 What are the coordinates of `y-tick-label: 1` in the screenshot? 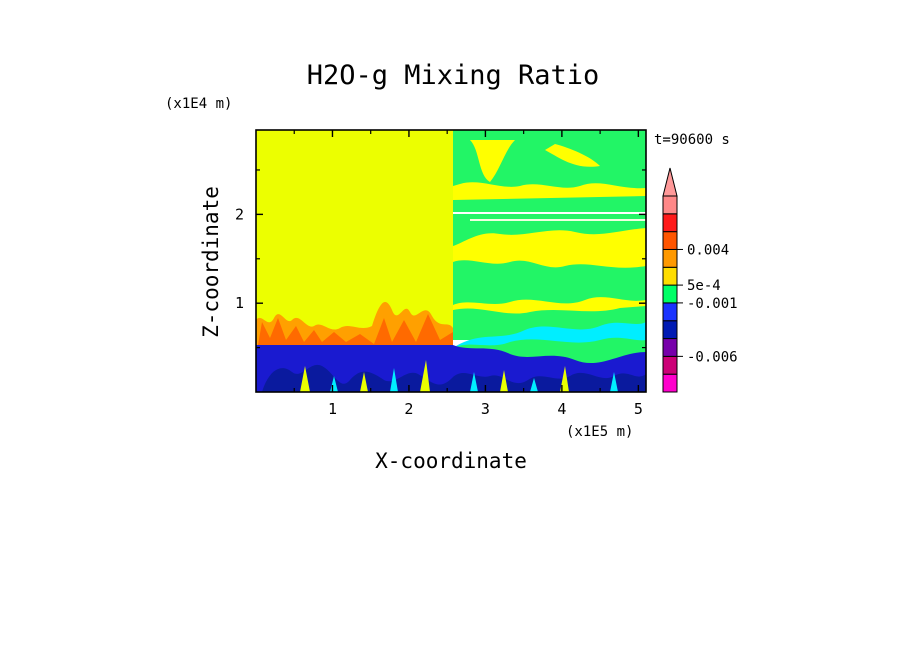 It's located at (239, 303).